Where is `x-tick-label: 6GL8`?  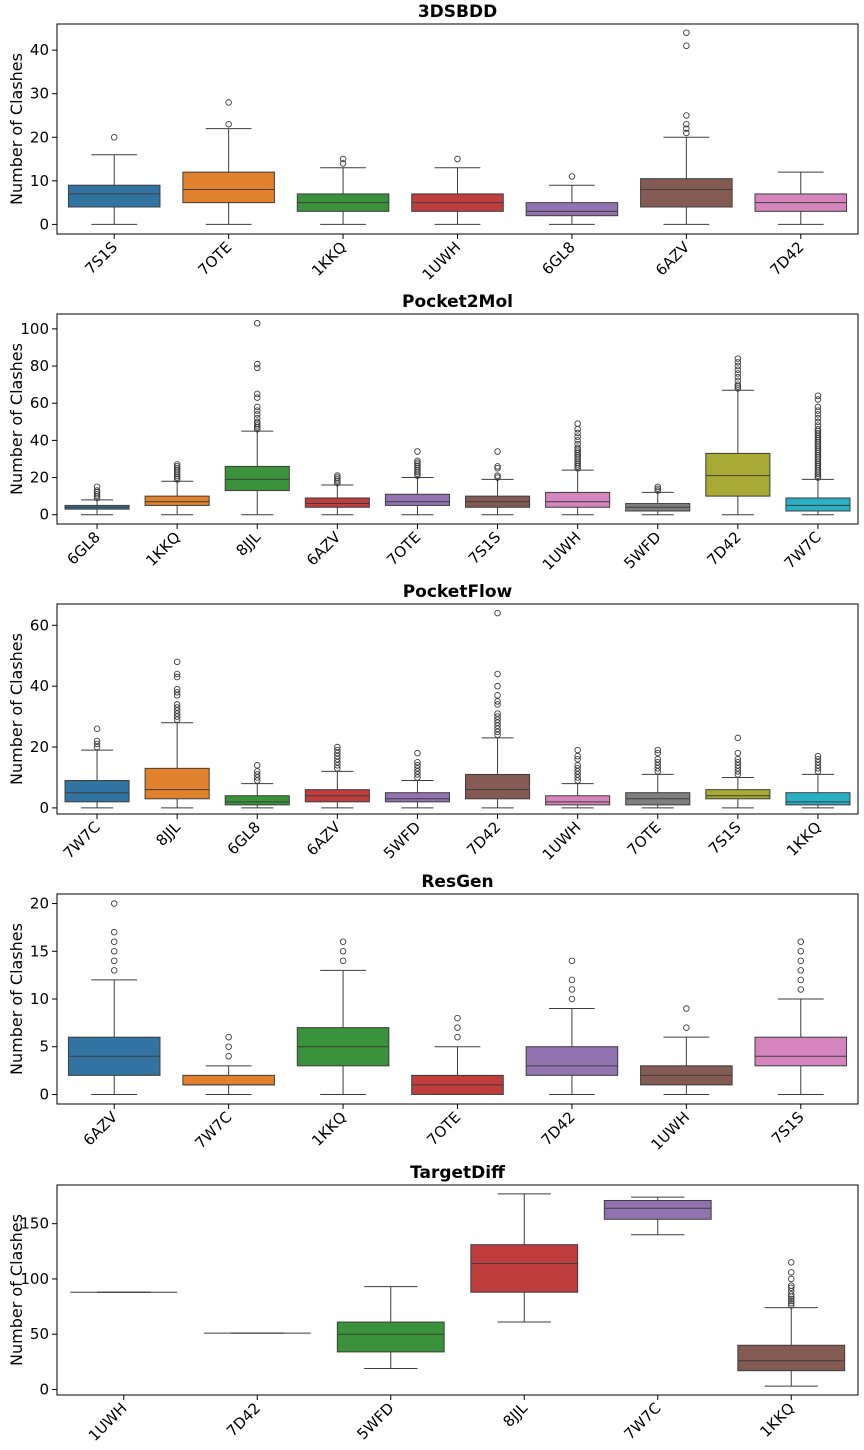 x-tick-label: 6GL8 is located at coordinates (84, 548).